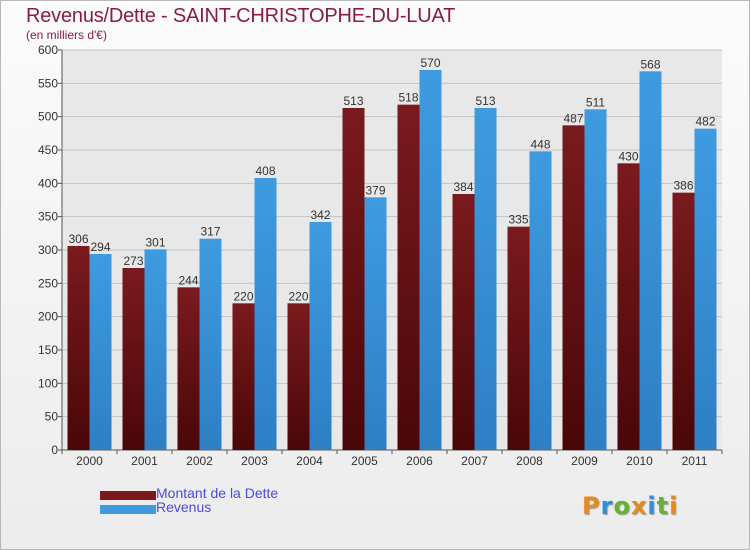 The height and width of the screenshot is (550, 750). I want to click on y-tick-label: 250, so click(48, 283).